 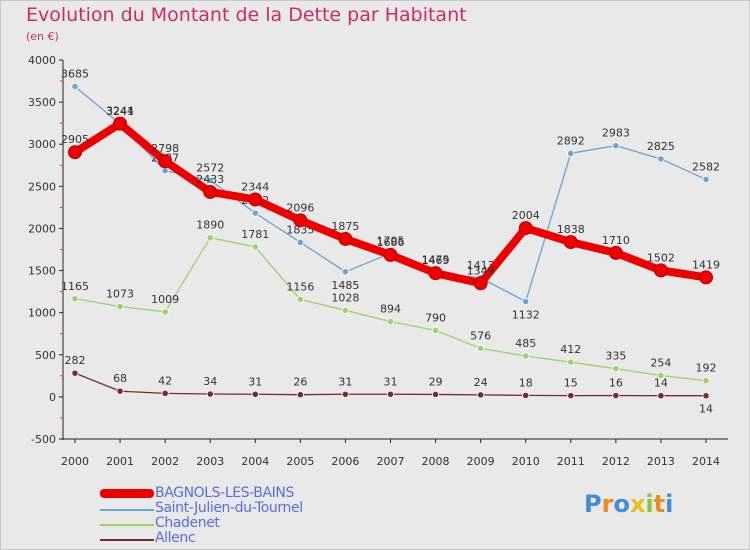 What do you see at coordinates (526, 315) in the screenshot?
I see `data-label: 1132` at bounding box center [526, 315].